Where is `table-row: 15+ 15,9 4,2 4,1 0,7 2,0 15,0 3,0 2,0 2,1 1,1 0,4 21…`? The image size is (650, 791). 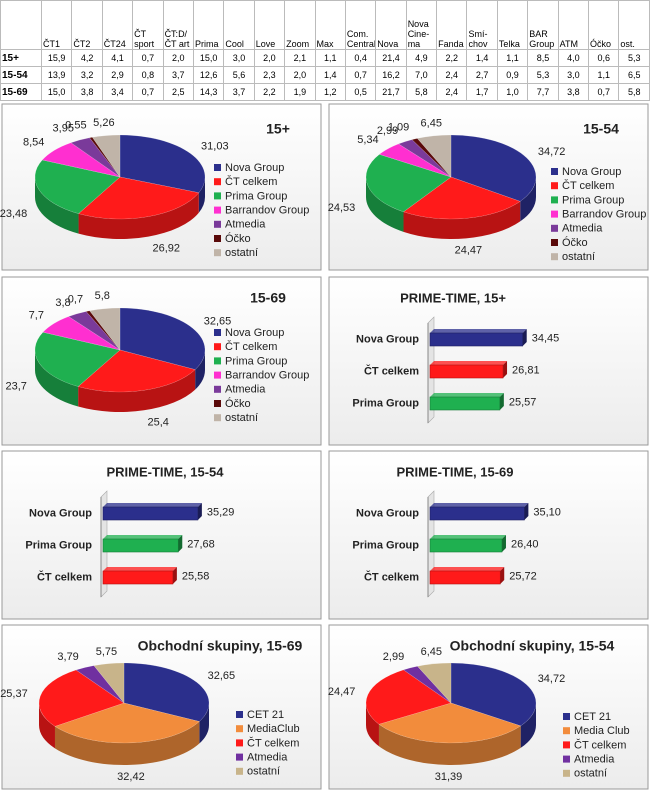
table-row: 15+ 15,9 4,2 4,1 0,7 2,0 15,0 3,0 2,0 2,1 1,1 0,4 21… is located at coordinates (325, 58).